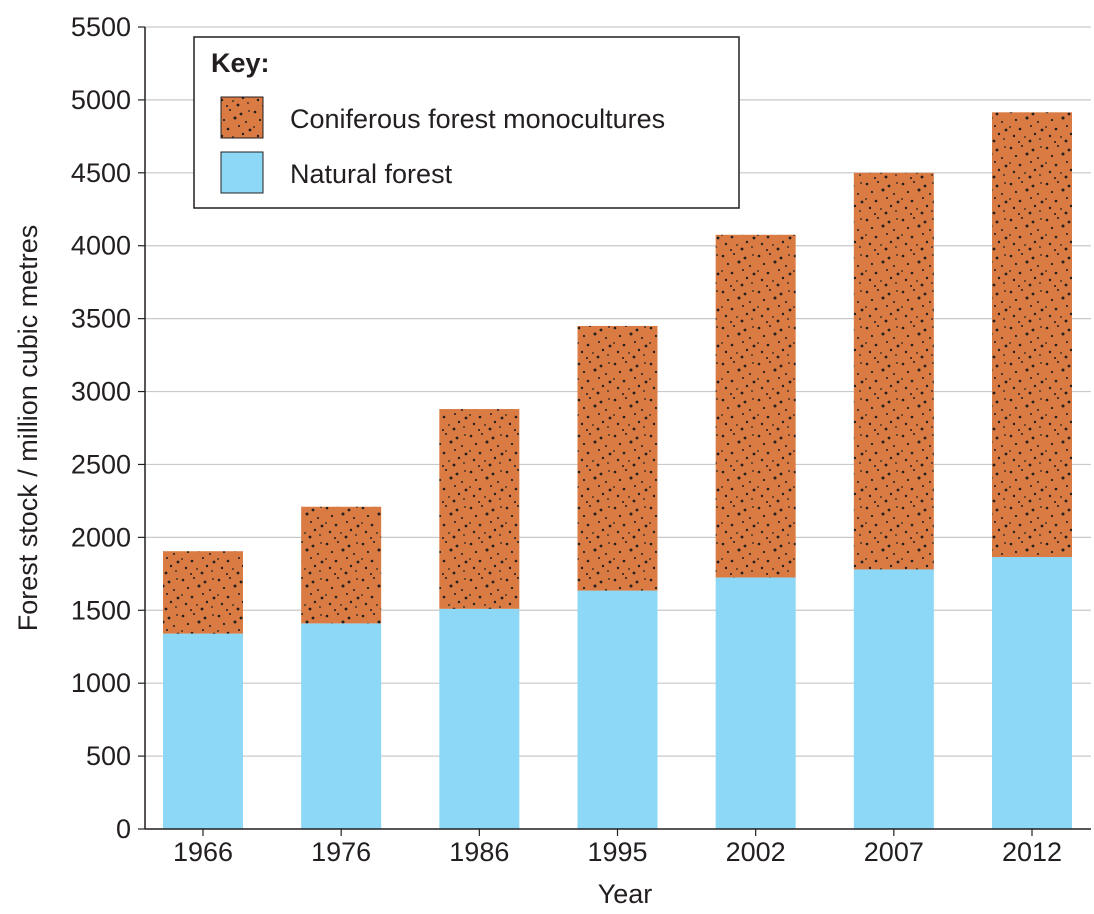 The image size is (1094, 914). Describe the element at coordinates (203, 852) in the screenshot. I see `x-tick-label-1966: 1966` at that location.